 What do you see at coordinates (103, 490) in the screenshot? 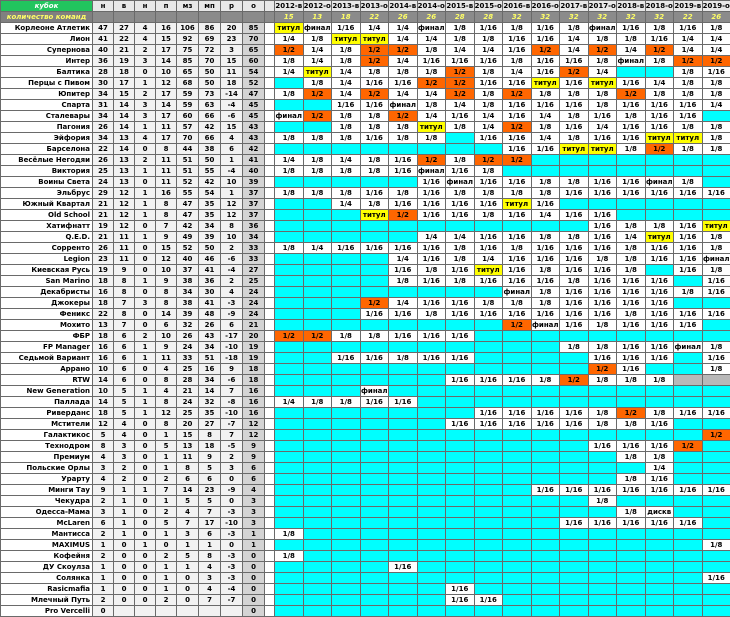
I see `stat-cell: 9` at bounding box center [103, 490].